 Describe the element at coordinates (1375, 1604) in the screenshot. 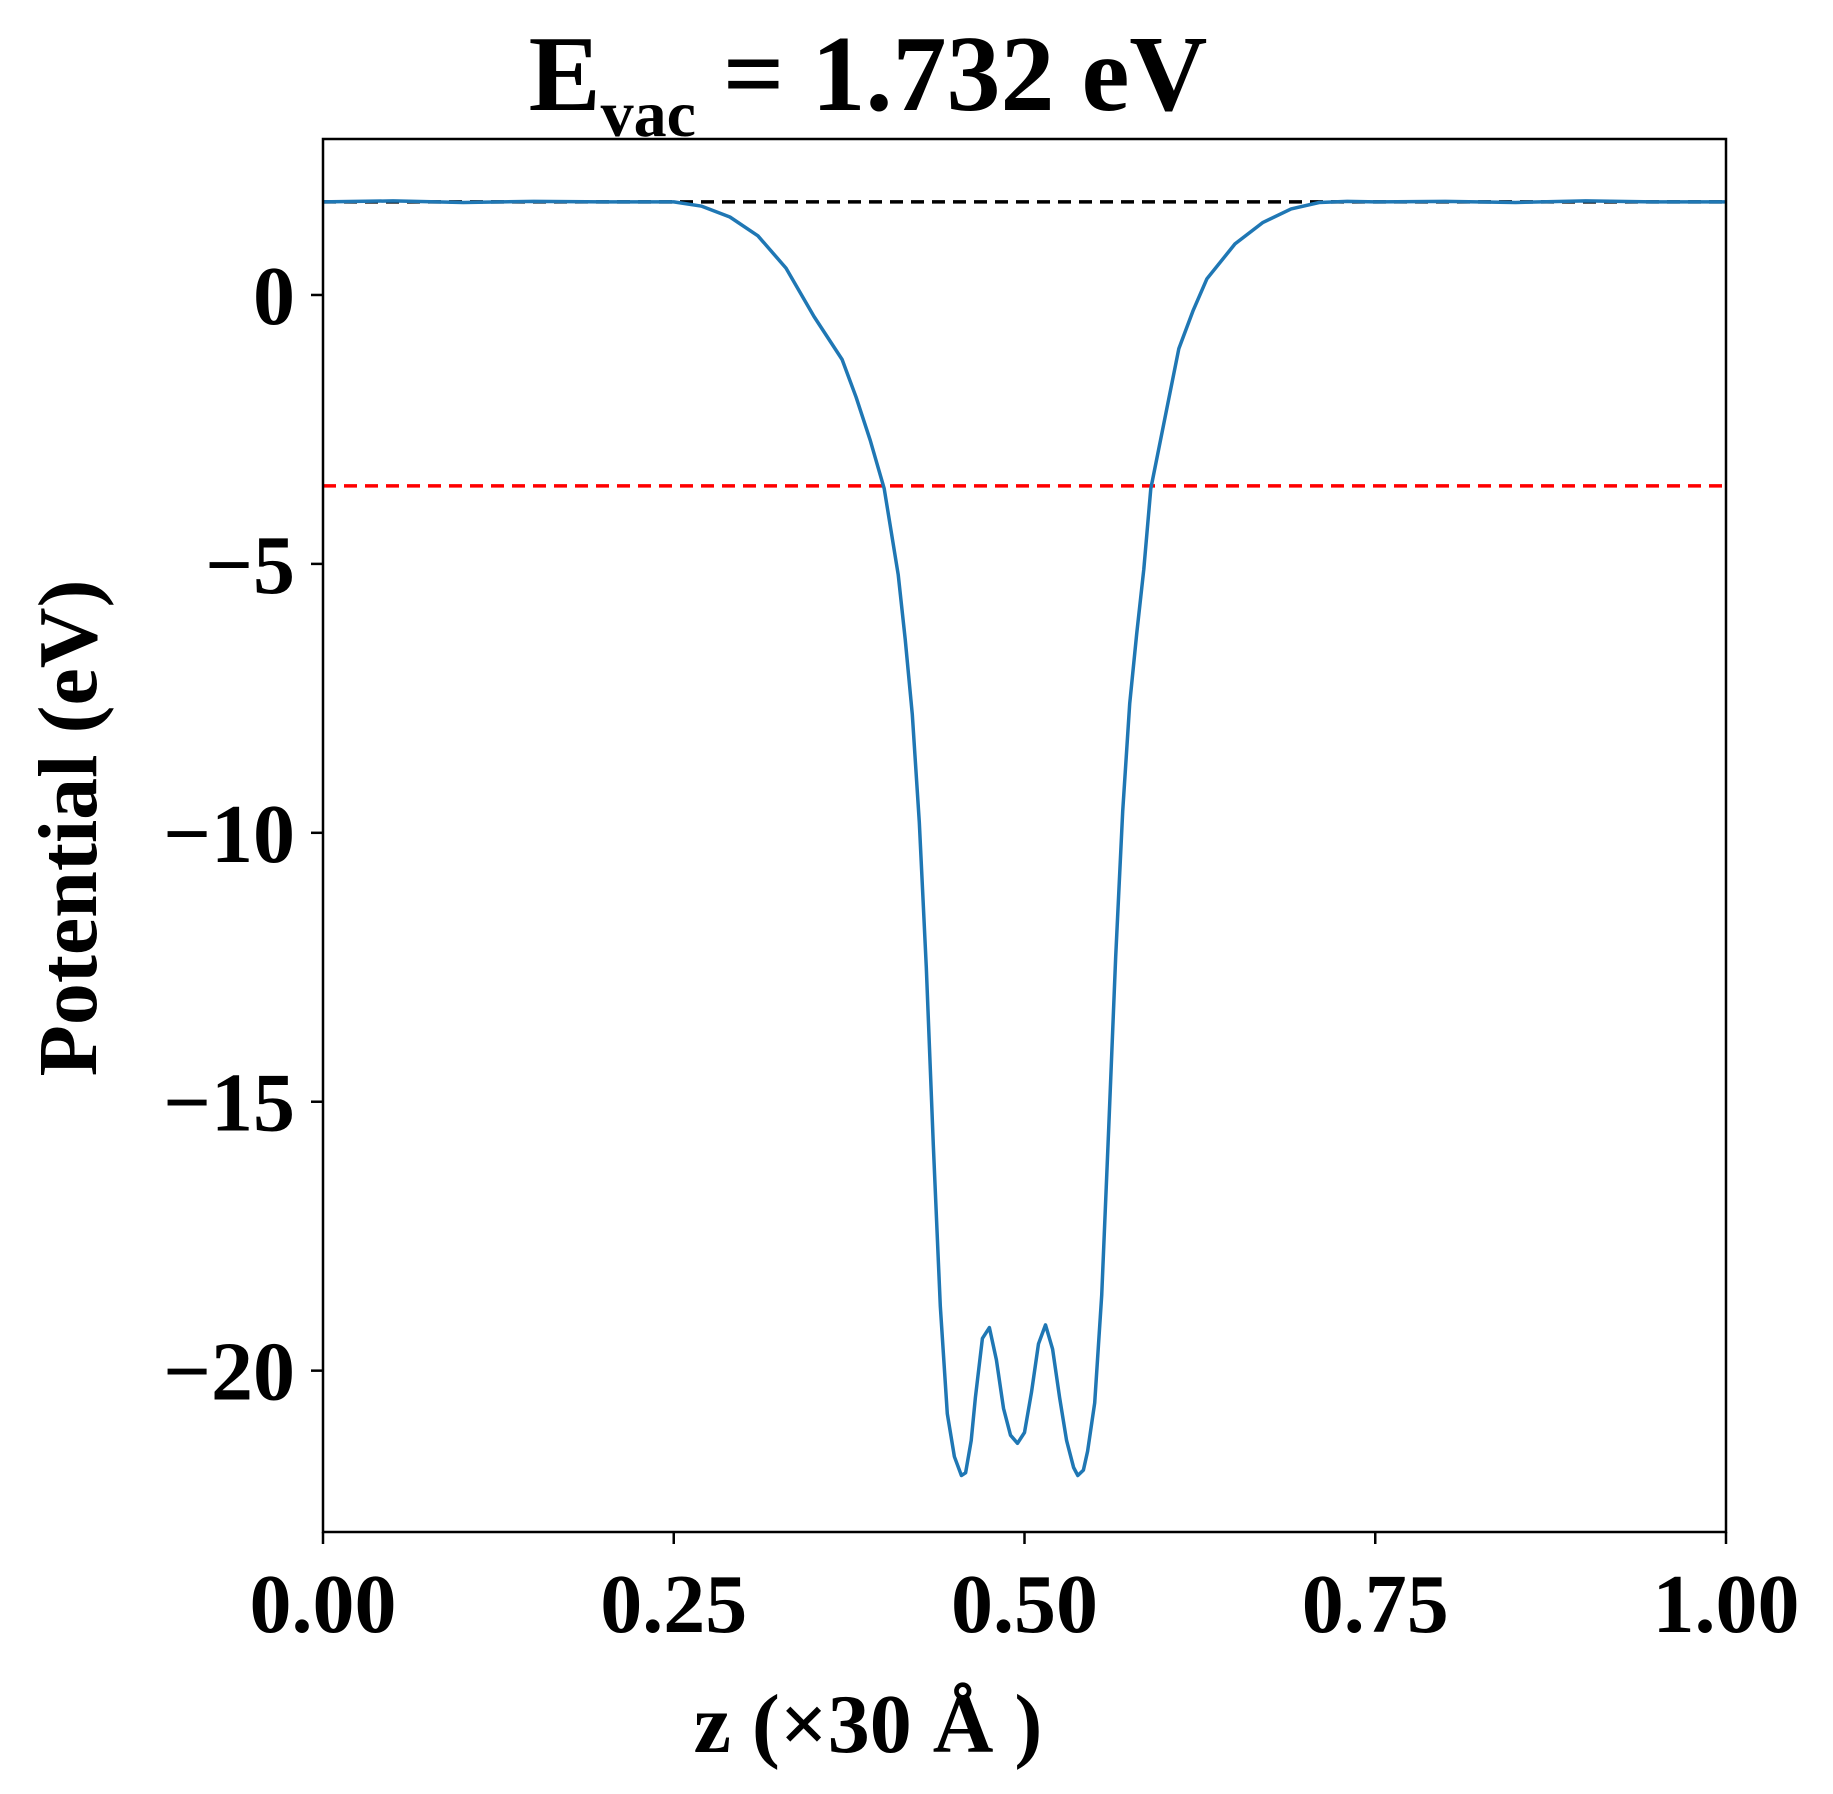

I see `x-tick-label: 0.75` at that location.